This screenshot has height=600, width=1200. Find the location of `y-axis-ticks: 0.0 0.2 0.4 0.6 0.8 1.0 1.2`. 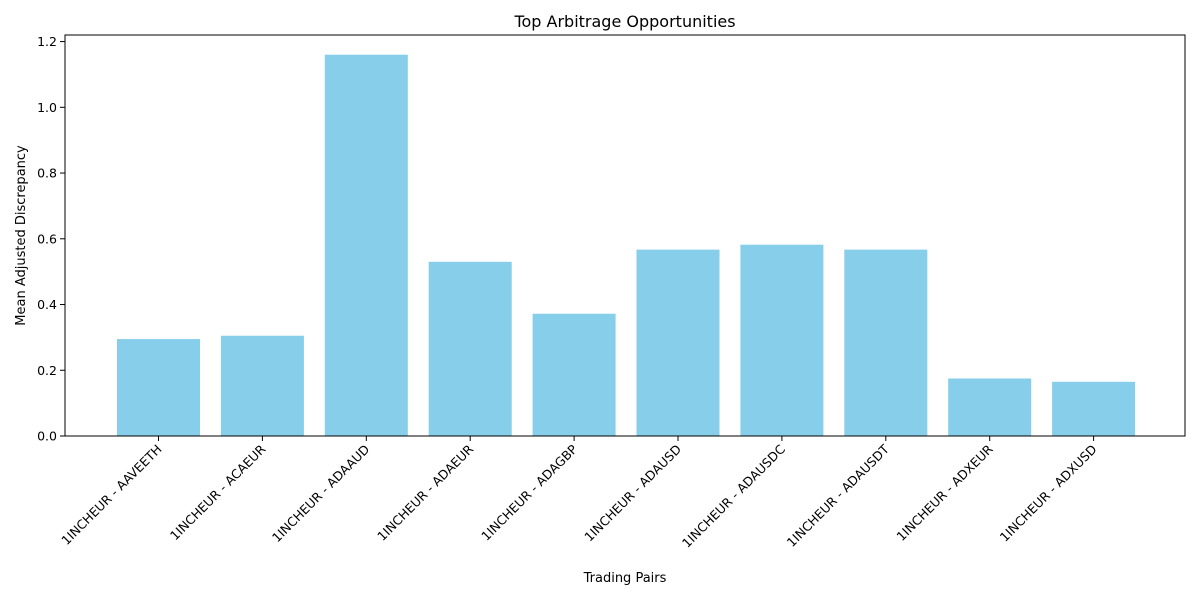

y-axis-ticks: 0.0 0.2 0.4 0.6 0.8 1.0 1.2 is located at coordinates (51, 239).